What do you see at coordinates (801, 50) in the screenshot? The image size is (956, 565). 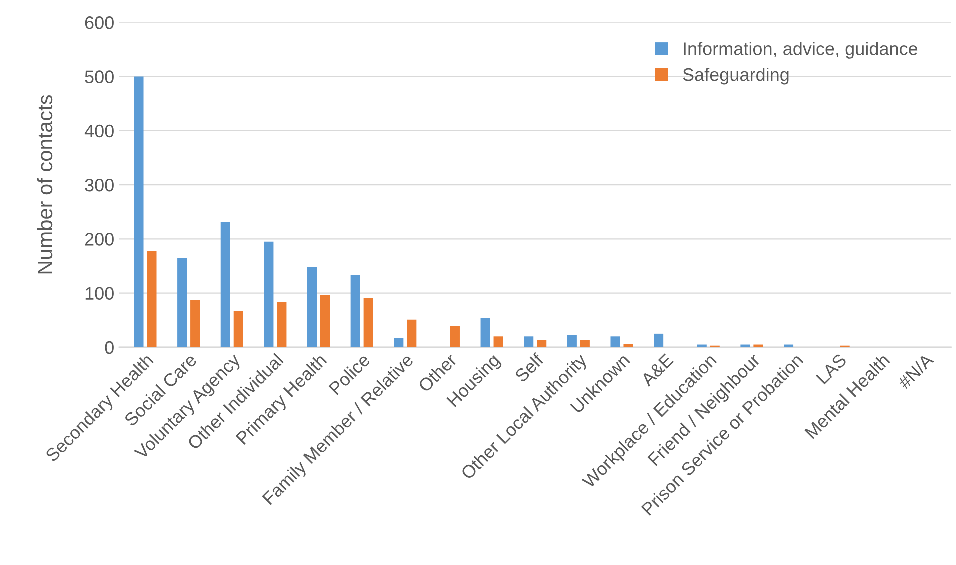 I see `legend-label: Information, advice, guidance` at bounding box center [801, 50].